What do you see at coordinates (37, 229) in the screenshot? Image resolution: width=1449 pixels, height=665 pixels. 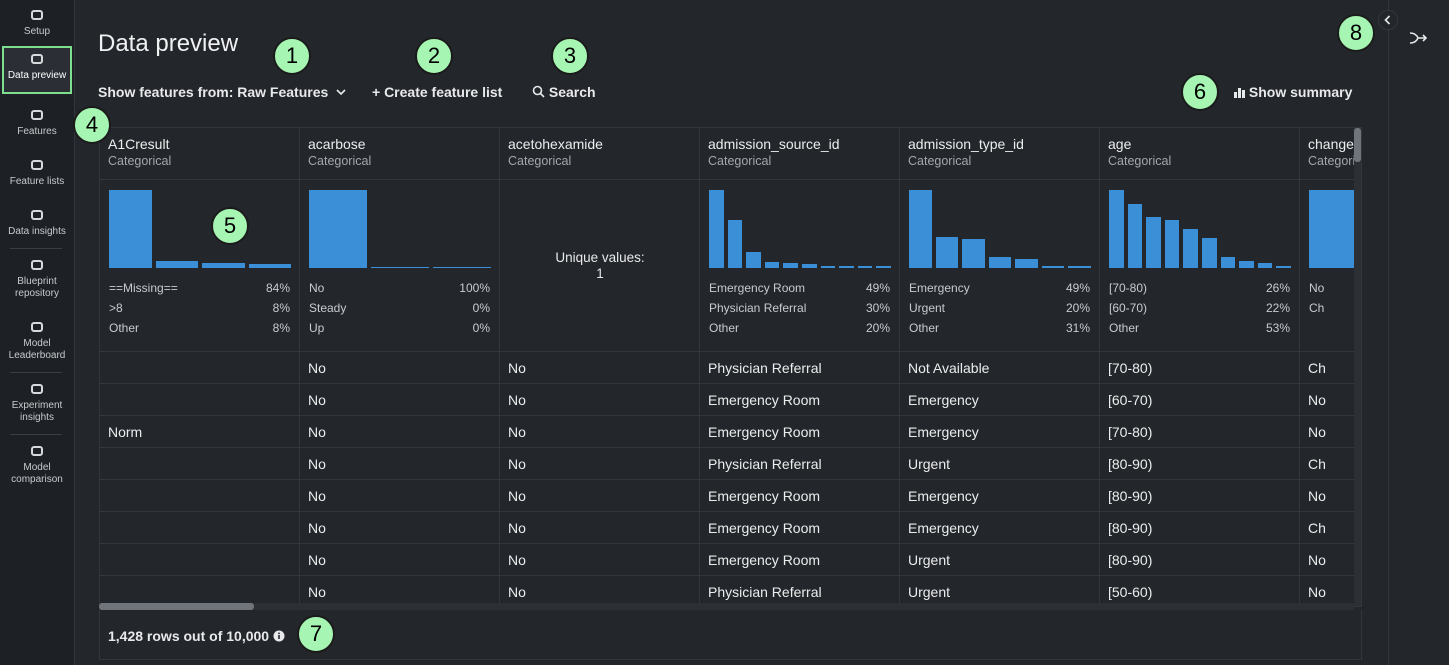 I see `sidebar-item: Data insights` at bounding box center [37, 229].